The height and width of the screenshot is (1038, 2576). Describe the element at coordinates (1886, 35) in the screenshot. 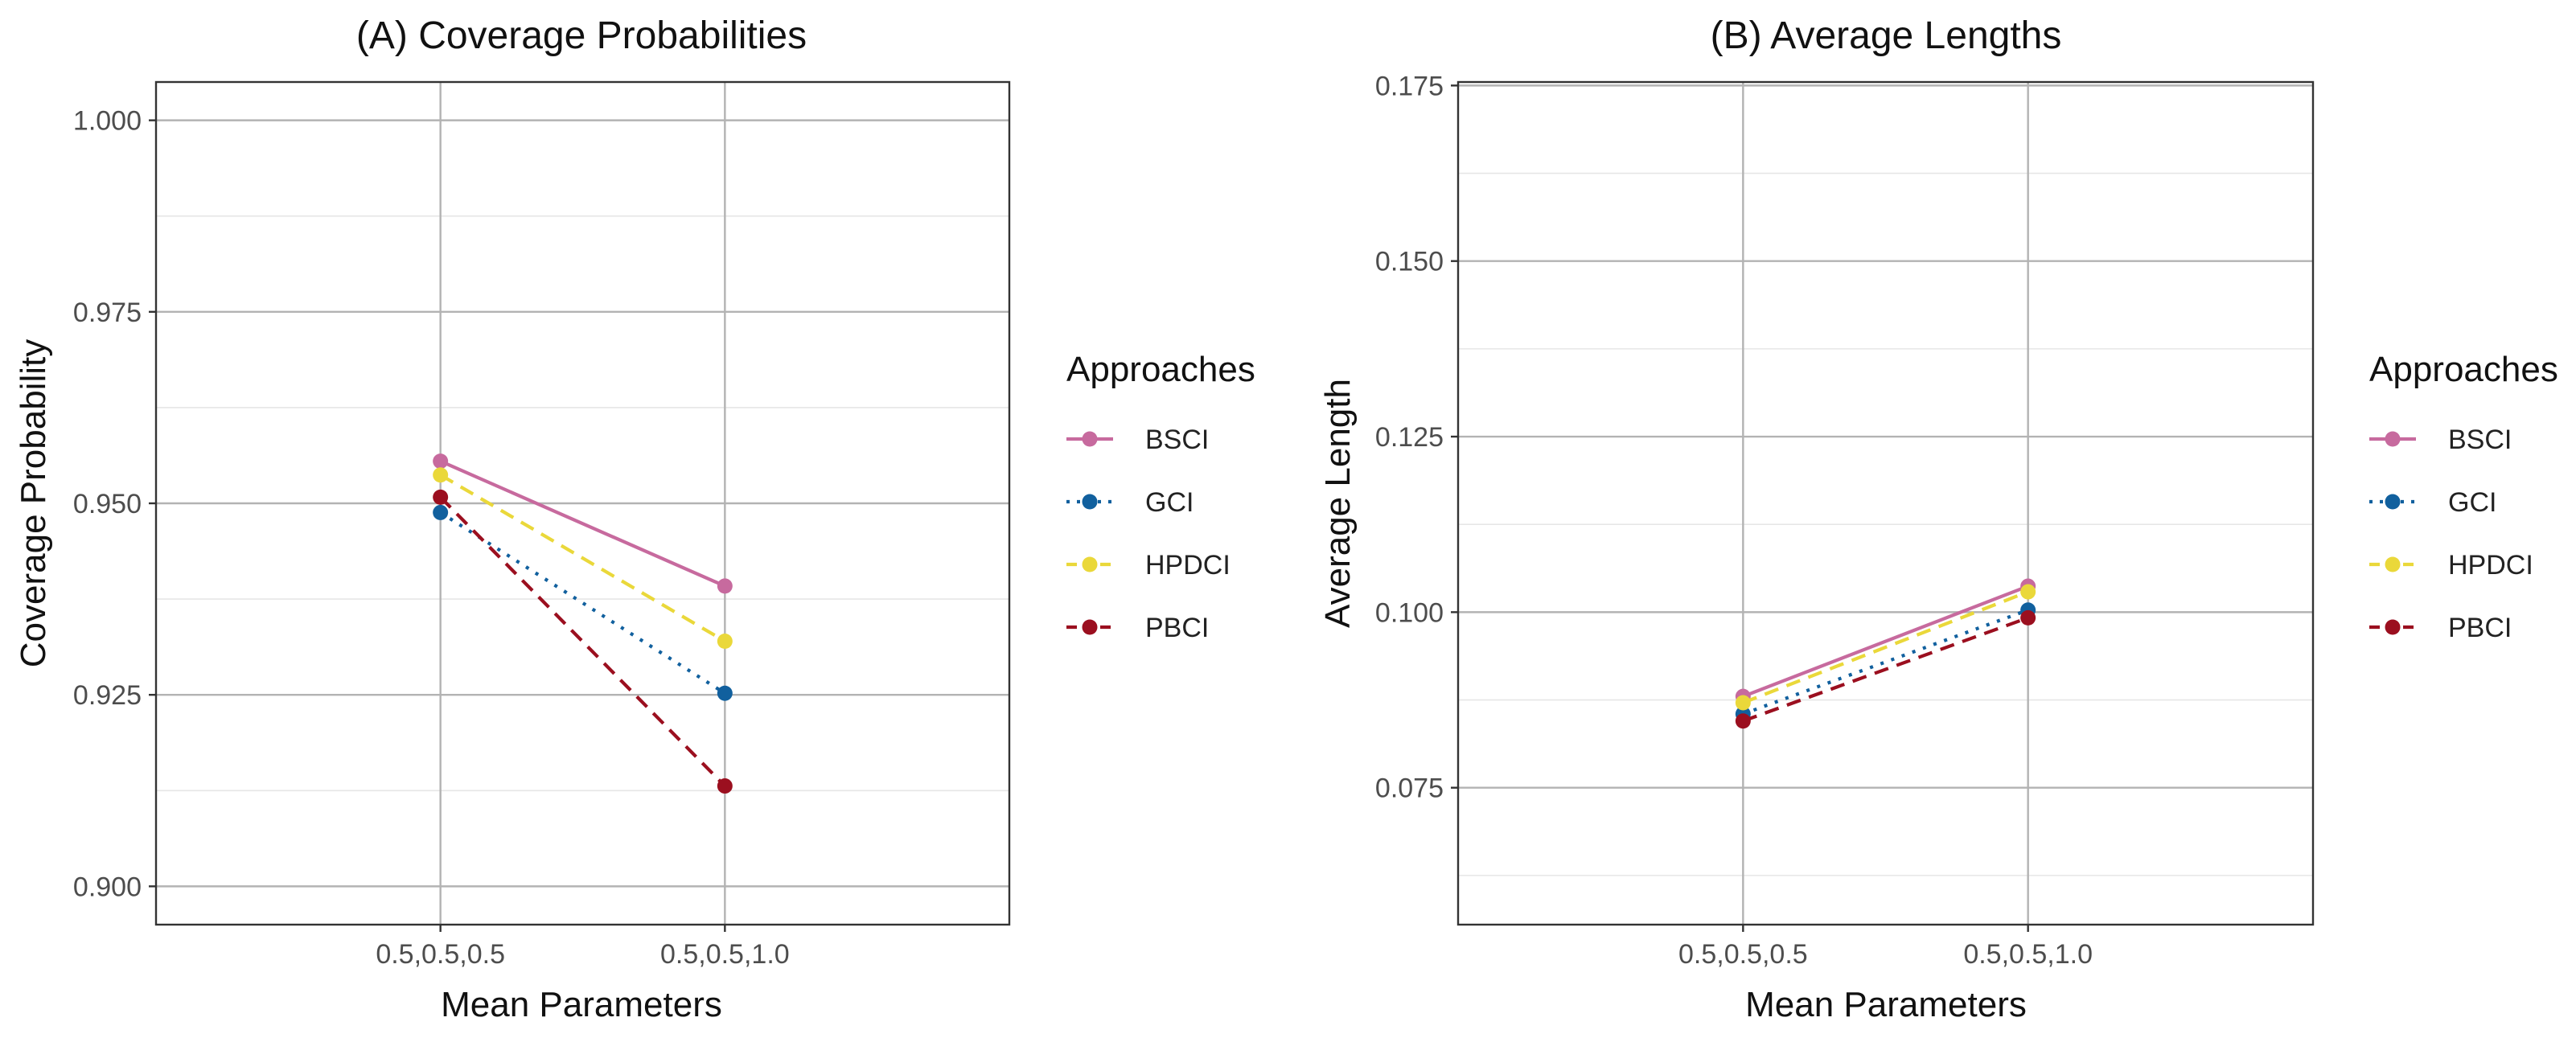

I see `panel-title: (B) Average Lengths` at that location.